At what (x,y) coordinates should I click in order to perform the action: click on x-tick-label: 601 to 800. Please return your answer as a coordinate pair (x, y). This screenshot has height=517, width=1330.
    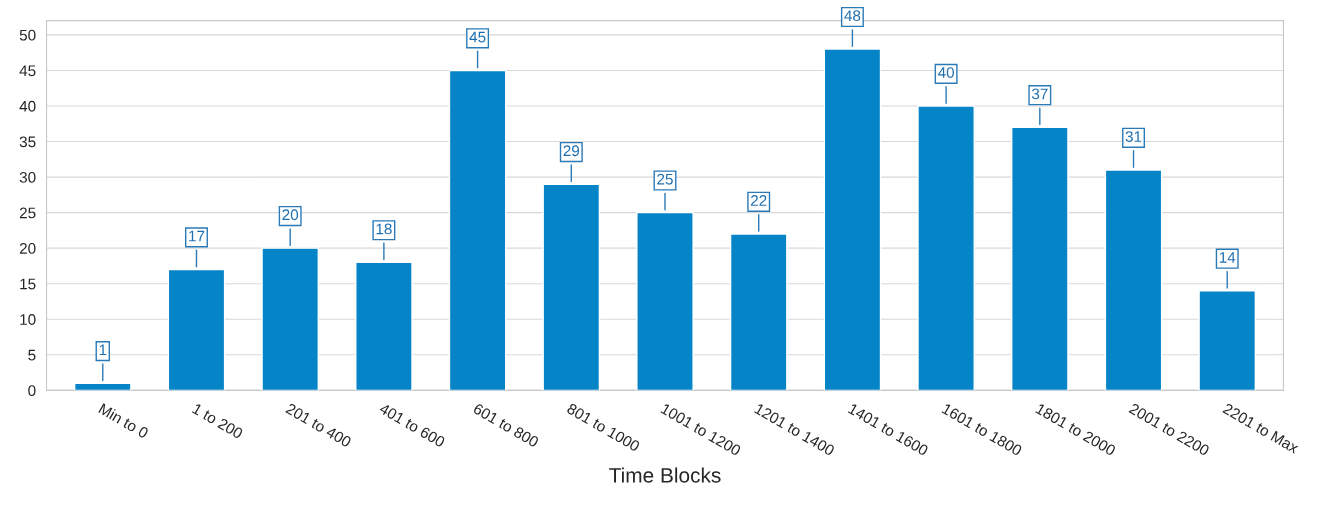
    Looking at the image, I should click on (506, 425).